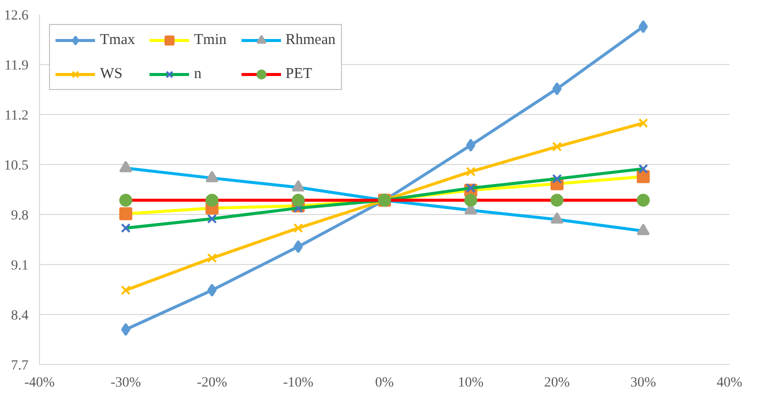 The width and height of the screenshot is (780, 411). What do you see at coordinates (39, 383) in the screenshot?
I see `x-tick-label: -40%` at bounding box center [39, 383].